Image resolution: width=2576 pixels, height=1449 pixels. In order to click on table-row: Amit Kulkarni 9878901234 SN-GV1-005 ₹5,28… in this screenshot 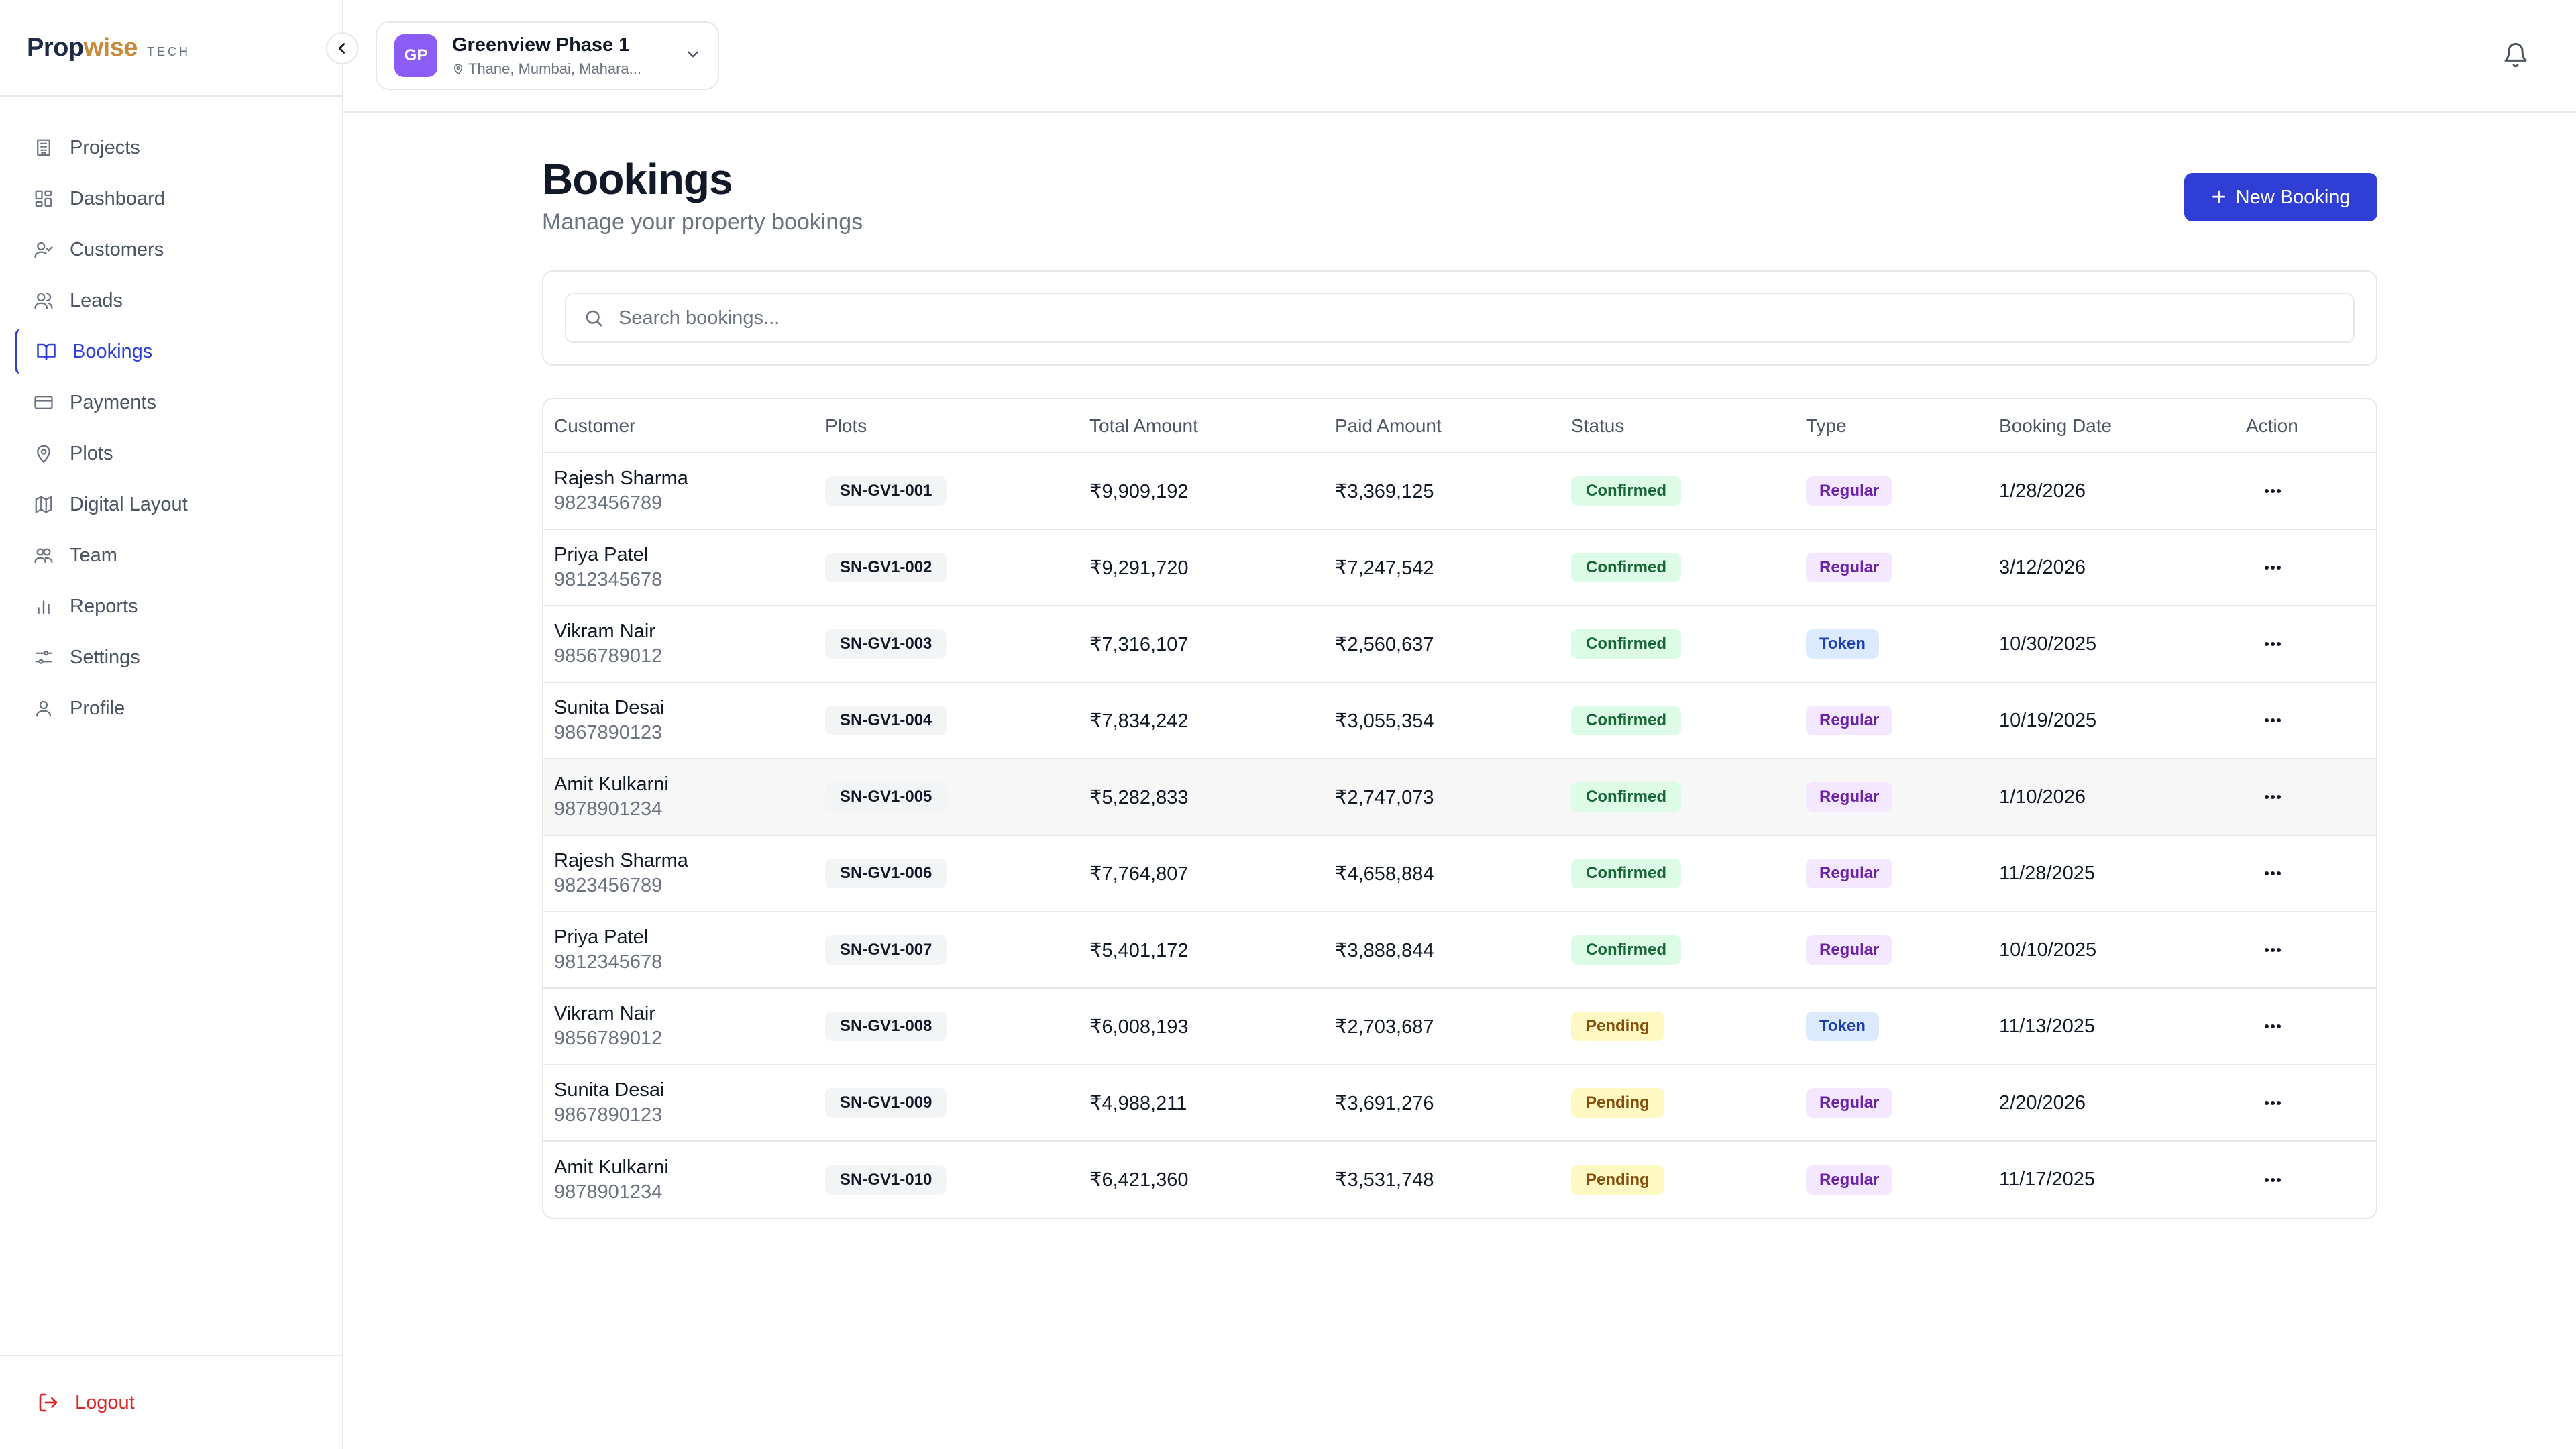, I will do `click(1459, 797)`.